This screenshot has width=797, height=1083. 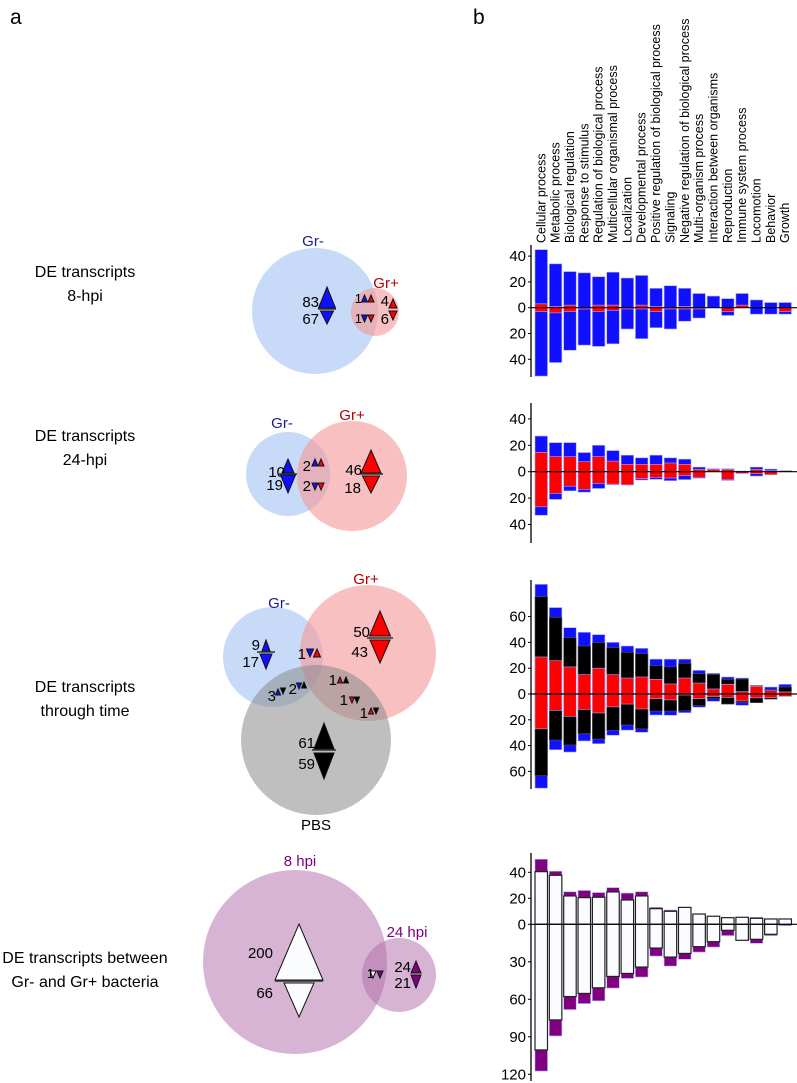 I want to click on row-title-8hpi: DE transcripts 8-hpi, so click(x=90, y=285).